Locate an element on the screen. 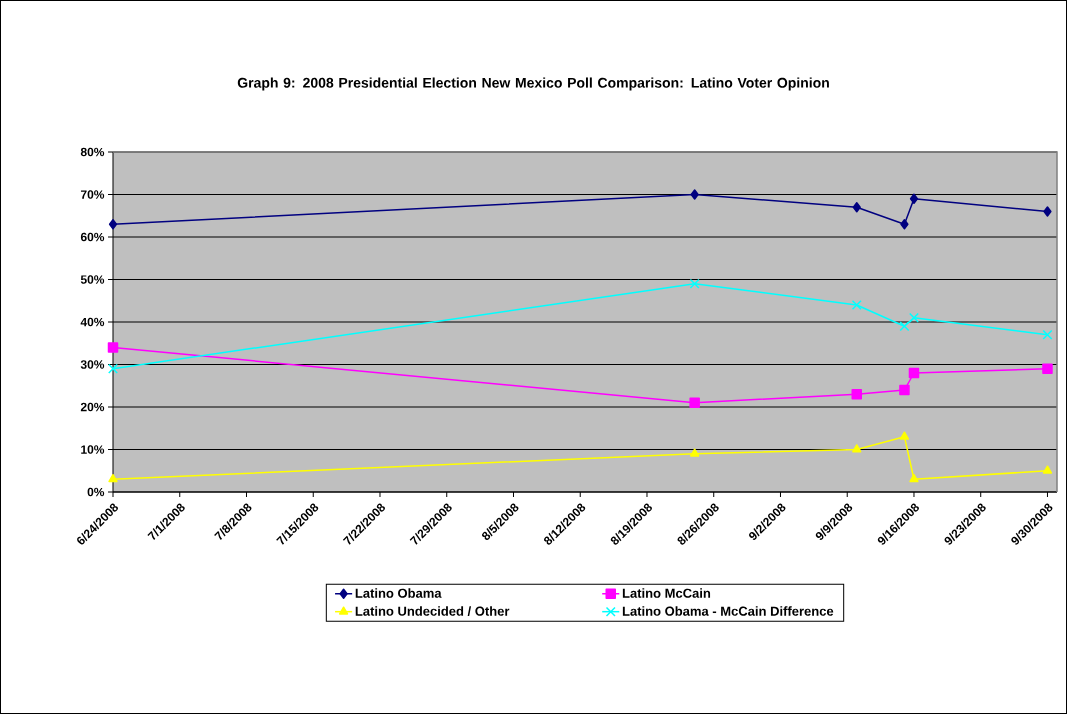 This screenshot has height=714, width=1067. y-tick-label: 40% is located at coordinates (92, 322).